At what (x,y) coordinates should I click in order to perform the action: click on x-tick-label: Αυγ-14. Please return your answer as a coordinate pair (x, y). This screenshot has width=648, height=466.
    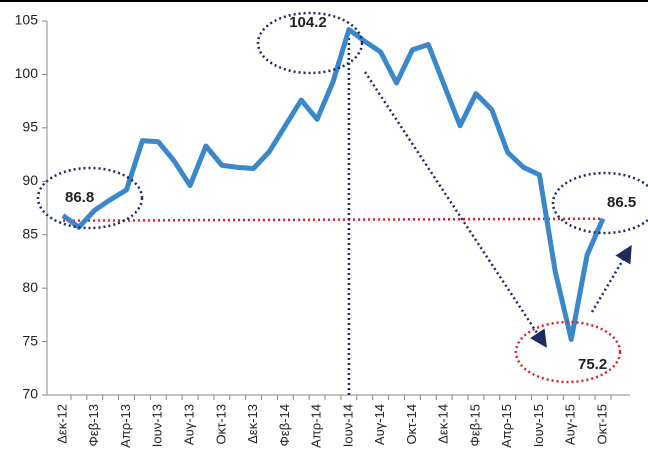
    Looking at the image, I should click on (379, 424).